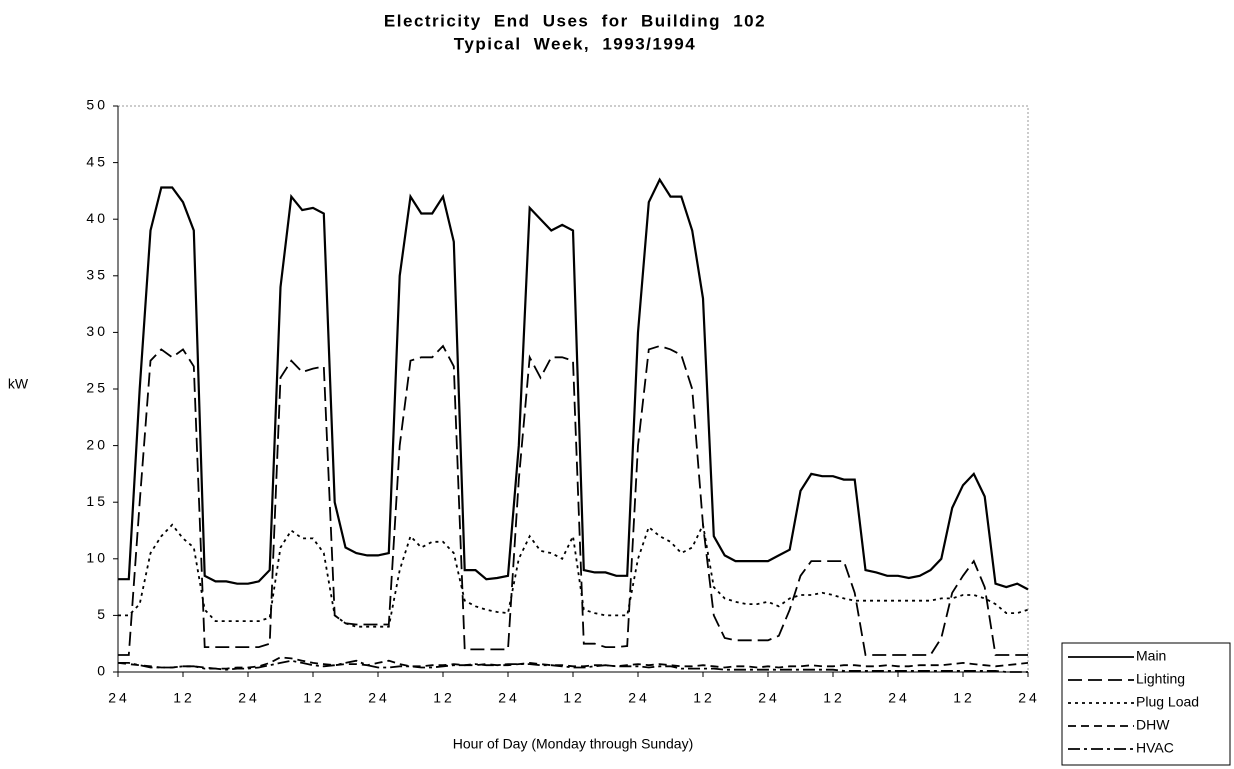 This screenshot has height=769, width=1234. What do you see at coordinates (573, 744) in the screenshot?
I see `x-axis-label: Hour of Day (Monday through Sunday)` at bounding box center [573, 744].